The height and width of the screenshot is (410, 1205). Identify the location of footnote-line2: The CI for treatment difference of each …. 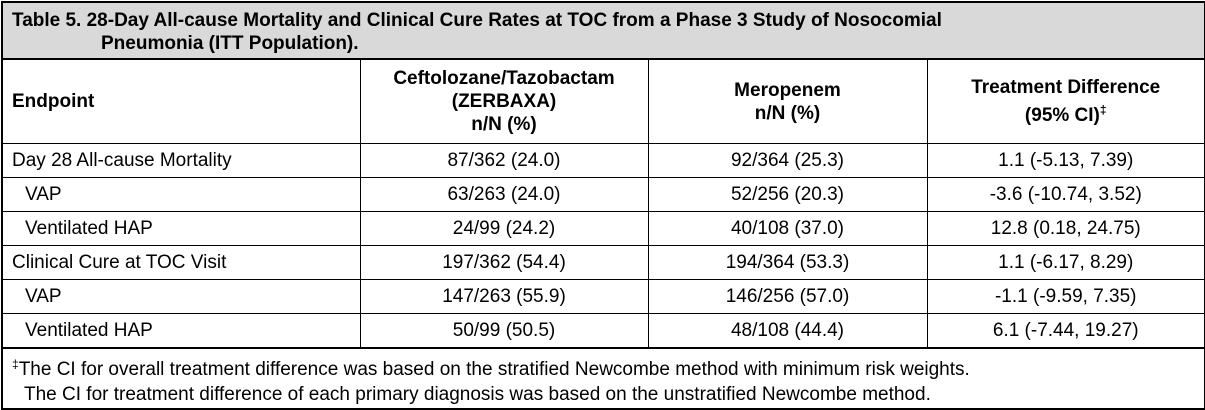
(477, 394).